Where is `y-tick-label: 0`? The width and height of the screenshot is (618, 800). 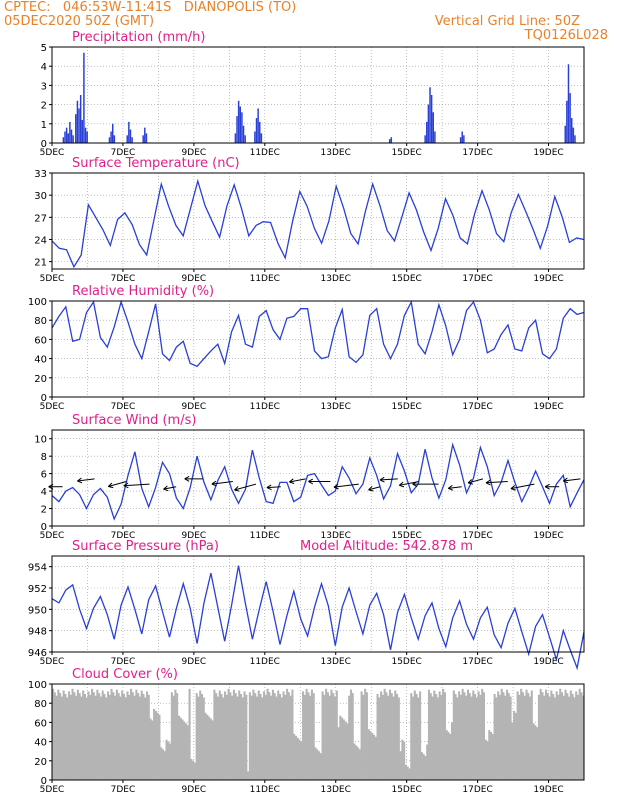
y-tick-label: 0 is located at coordinates (44, 398).